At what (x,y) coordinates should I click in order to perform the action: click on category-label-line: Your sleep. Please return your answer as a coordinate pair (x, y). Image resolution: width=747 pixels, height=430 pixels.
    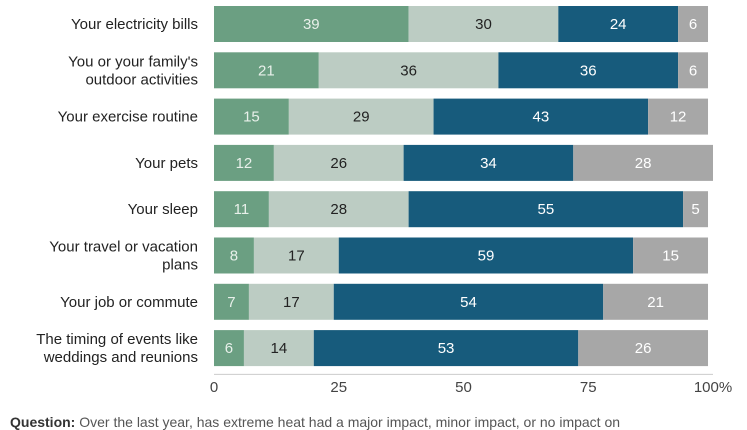
    Looking at the image, I should click on (163, 209).